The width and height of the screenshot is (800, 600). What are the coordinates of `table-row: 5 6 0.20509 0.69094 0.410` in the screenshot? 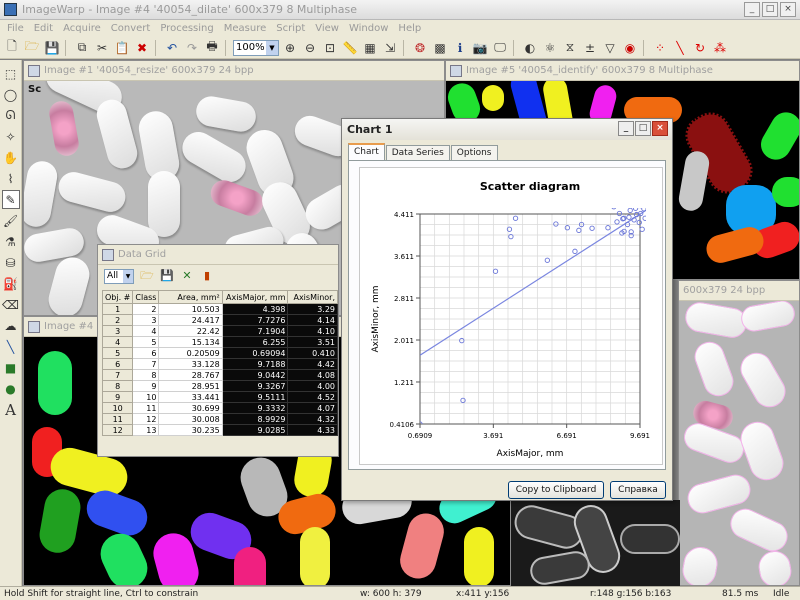 It's located at (219, 353).